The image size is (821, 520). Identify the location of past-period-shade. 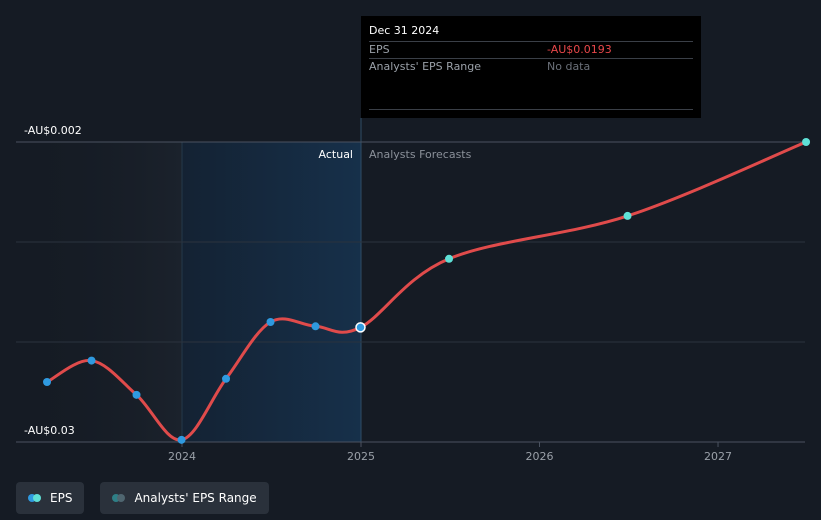
(99, 292).